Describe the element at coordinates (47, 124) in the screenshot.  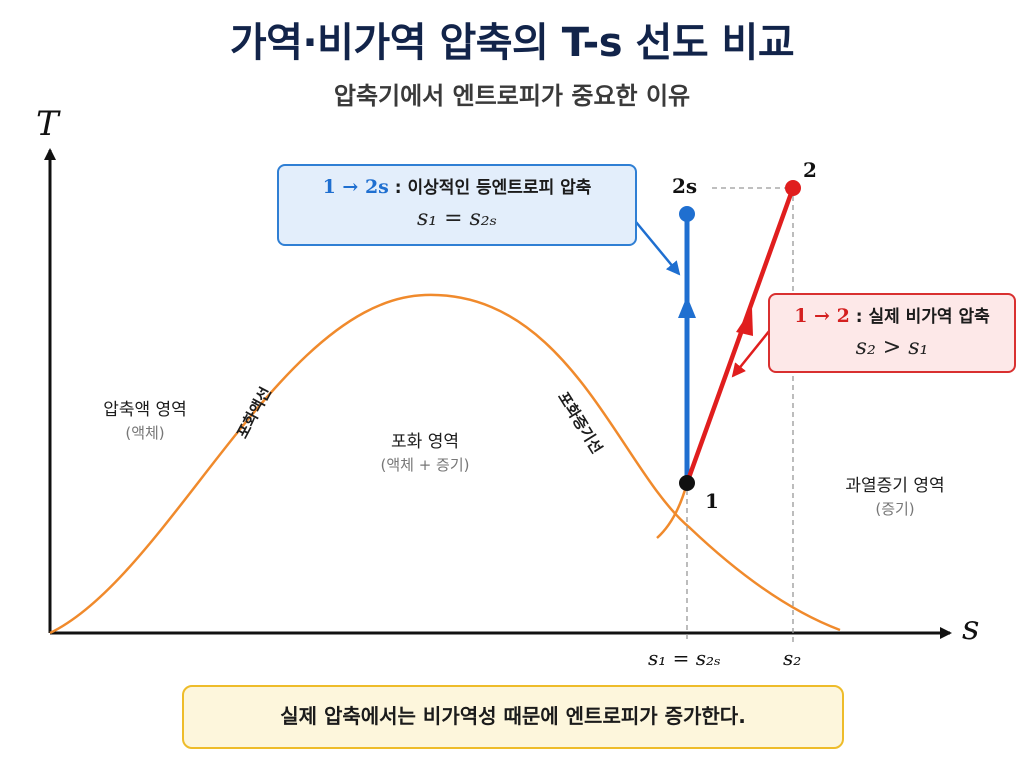
I see `y-axis-label: T` at that location.